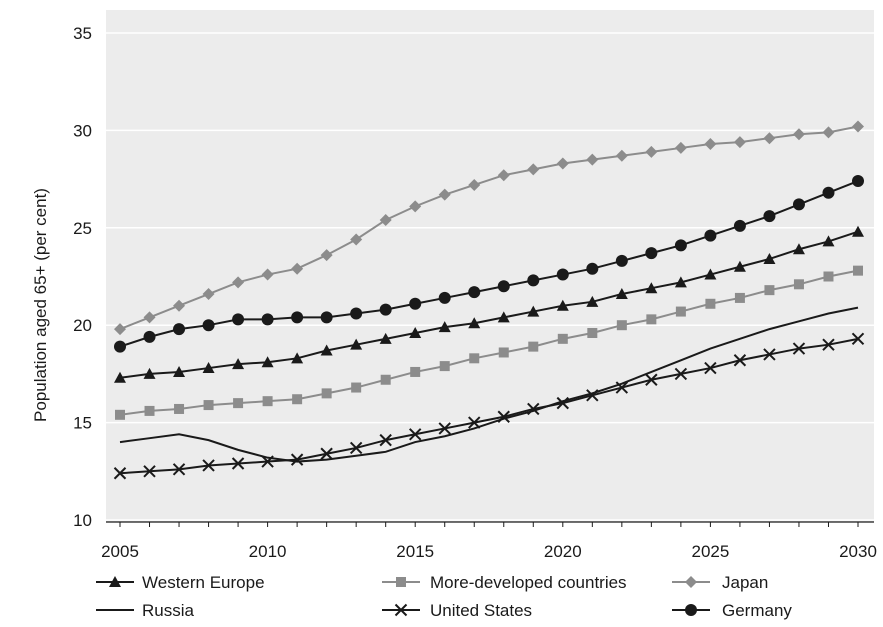 Image resolution: width=883 pixels, height=627 pixels. What do you see at coordinates (858, 551) in the screenshot?
I see `x-tick-label: 2030` at bounding box center [858, 551].